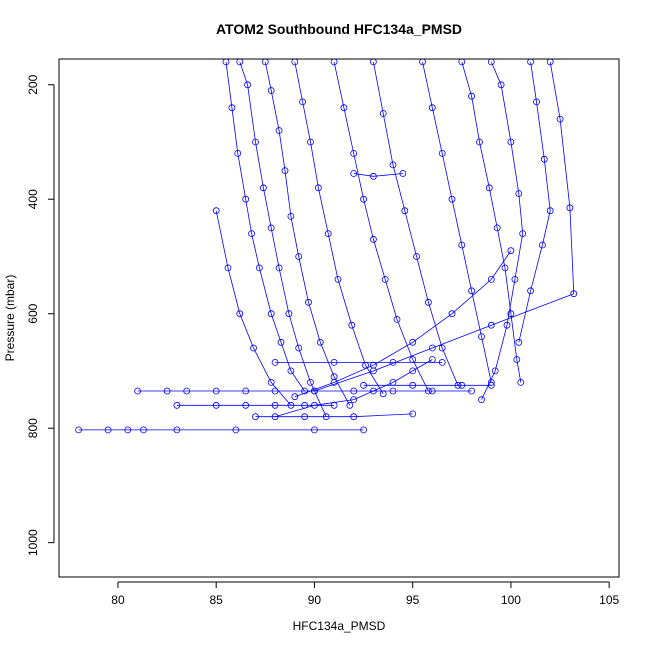  I want to click on x-tick-label: 95, so click(413, 600).